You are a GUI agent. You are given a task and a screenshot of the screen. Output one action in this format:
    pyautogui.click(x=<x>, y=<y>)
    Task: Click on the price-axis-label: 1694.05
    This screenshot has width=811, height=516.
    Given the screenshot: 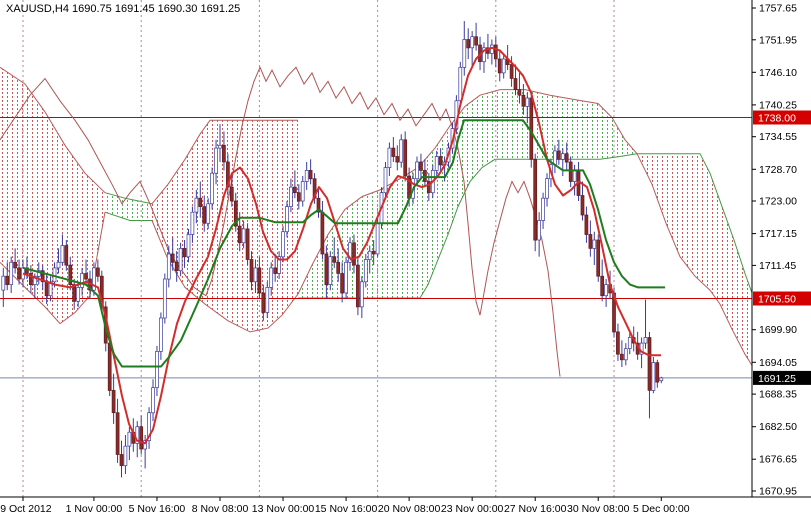 What is the action you would take?
    pyautogui.click(x=778, y=363)
    